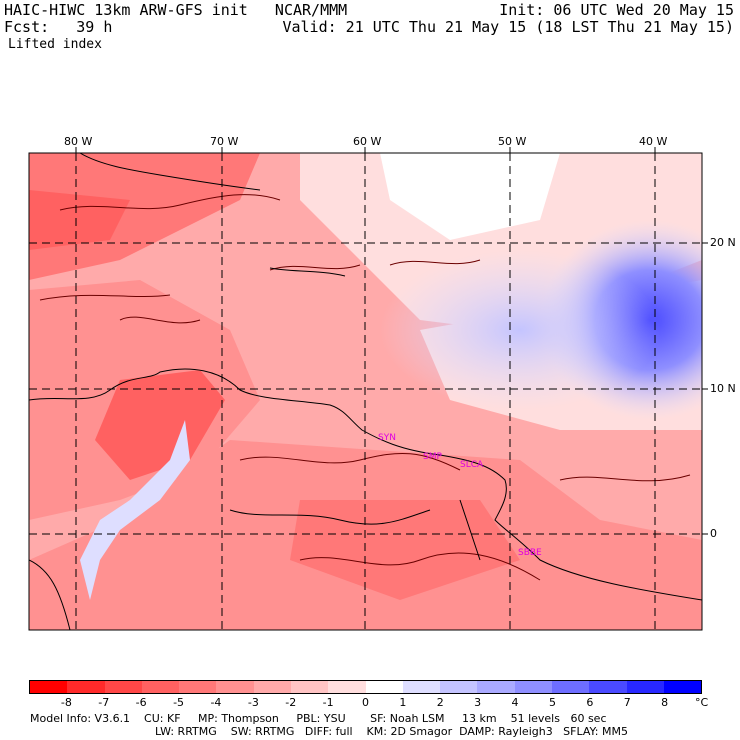 This screenshot has width=740, height=740. What do you see at coordinates (470, 196) in the screenshot?
I see `field-neutral` at bounding box center [470, 196].